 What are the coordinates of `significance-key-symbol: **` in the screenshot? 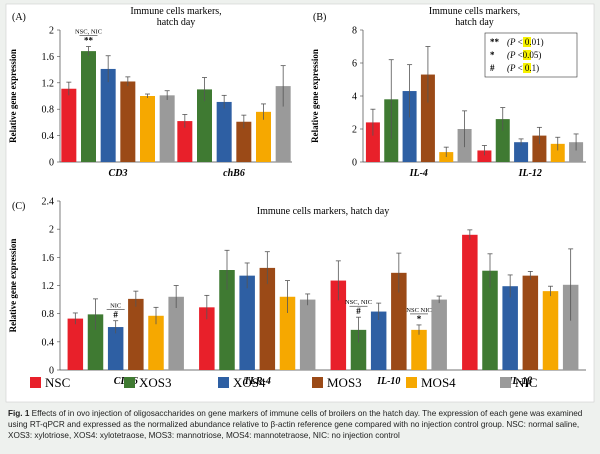 It's located at (495, 42).